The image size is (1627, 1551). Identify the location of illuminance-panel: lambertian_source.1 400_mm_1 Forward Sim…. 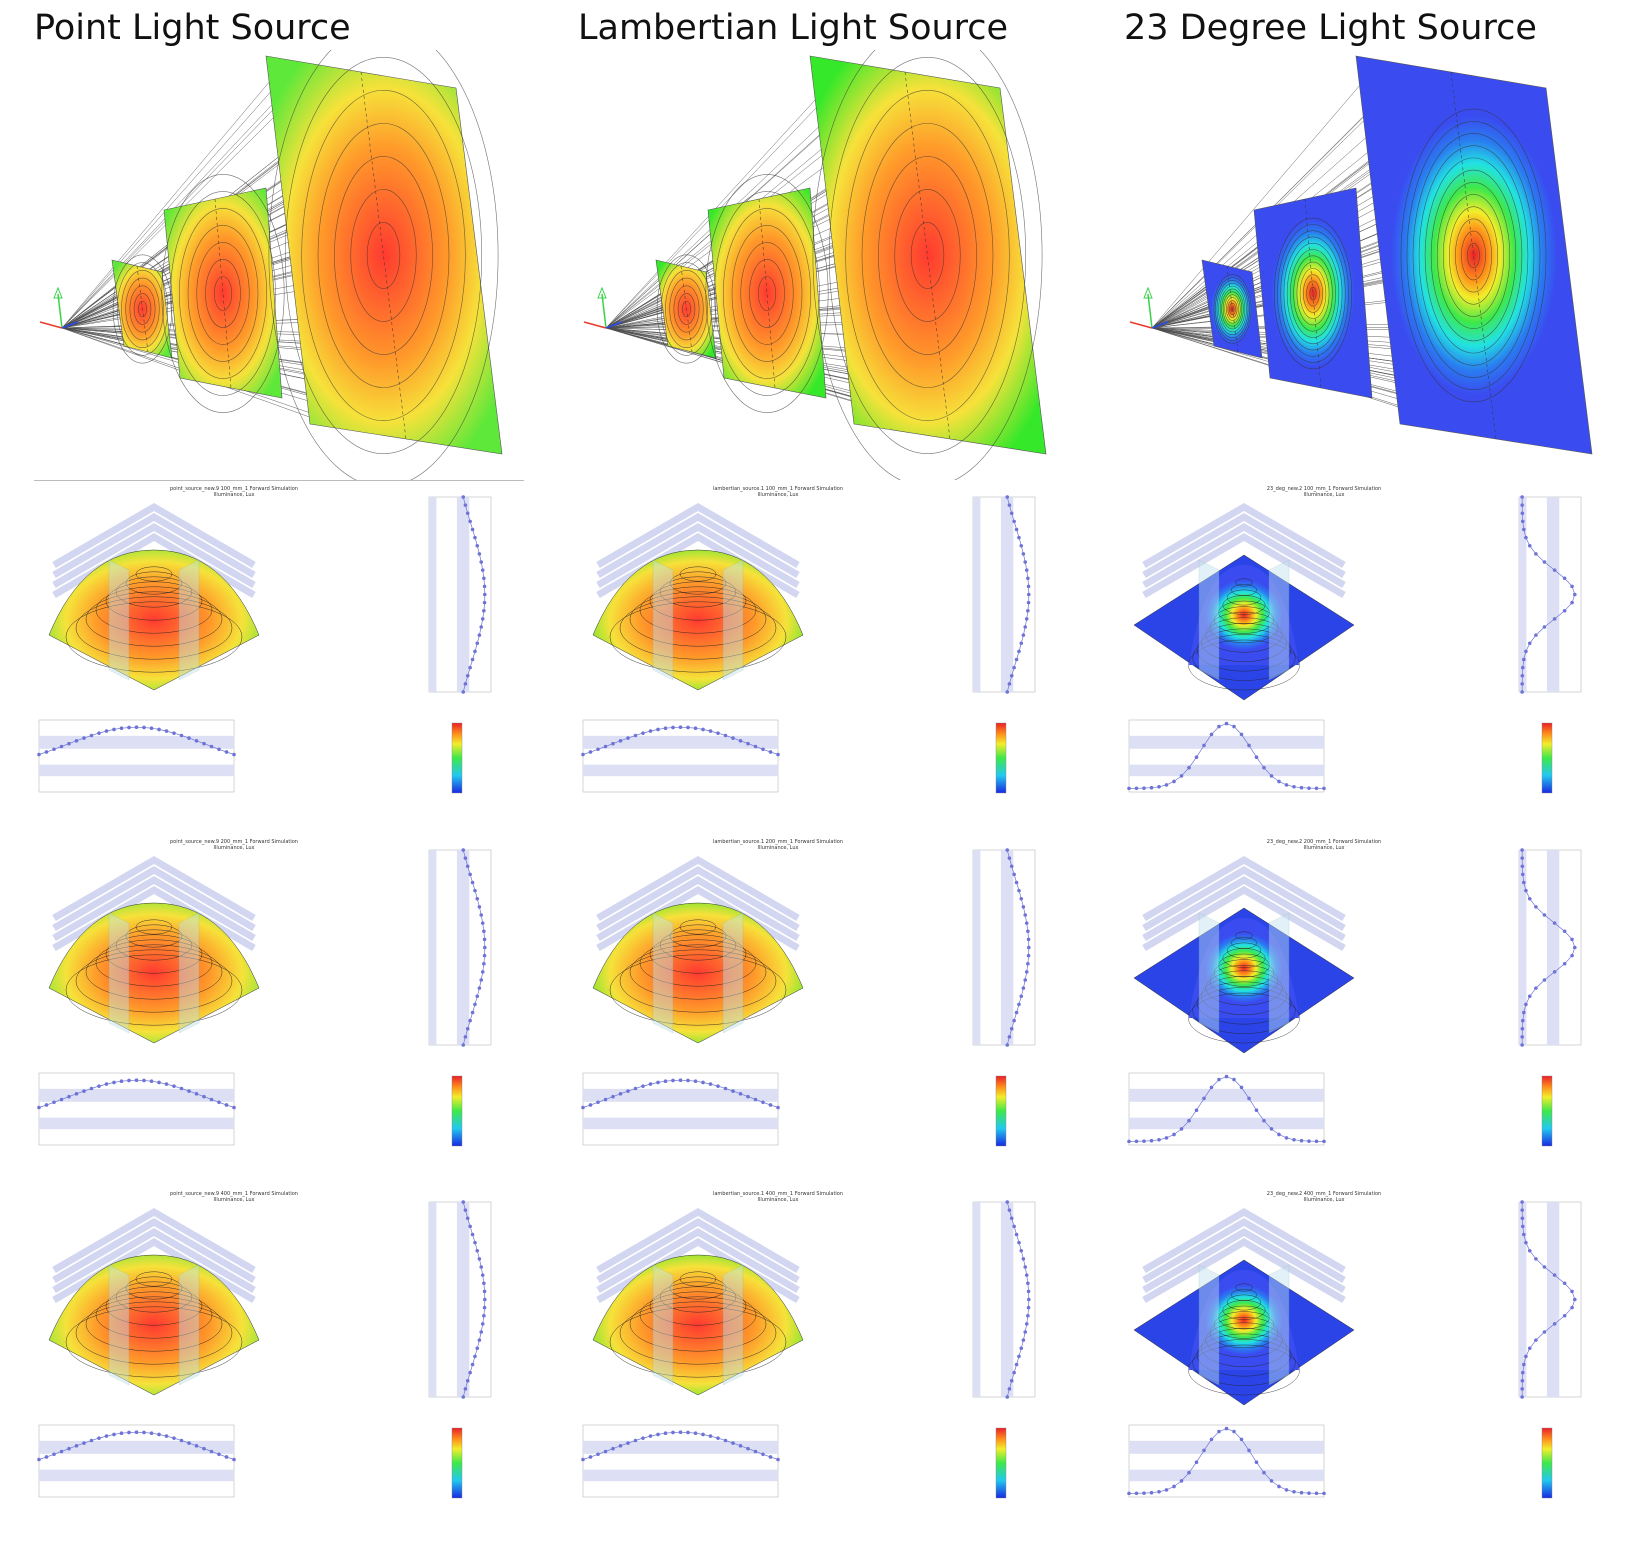
(843, 1362).